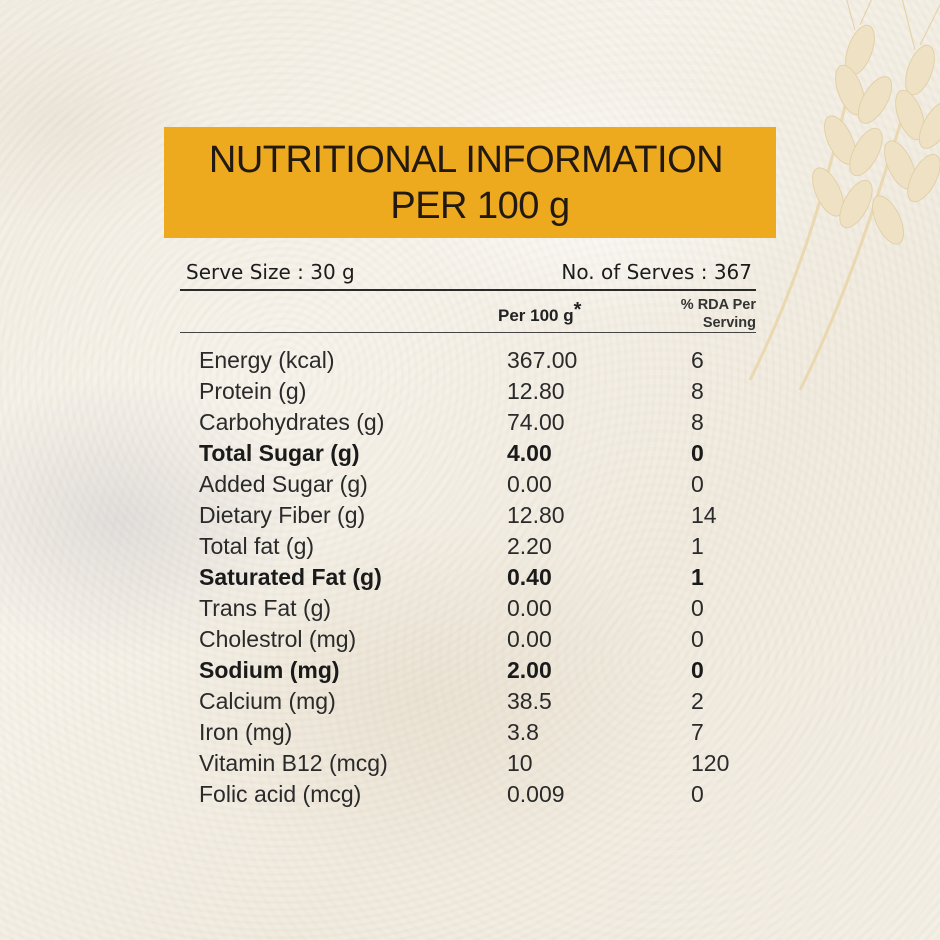 This screenshot has width=940, height=940. Describe the element at coordinates (529, 670) in the screenshot. I see `nutrient-per100: 2.00` at that location.